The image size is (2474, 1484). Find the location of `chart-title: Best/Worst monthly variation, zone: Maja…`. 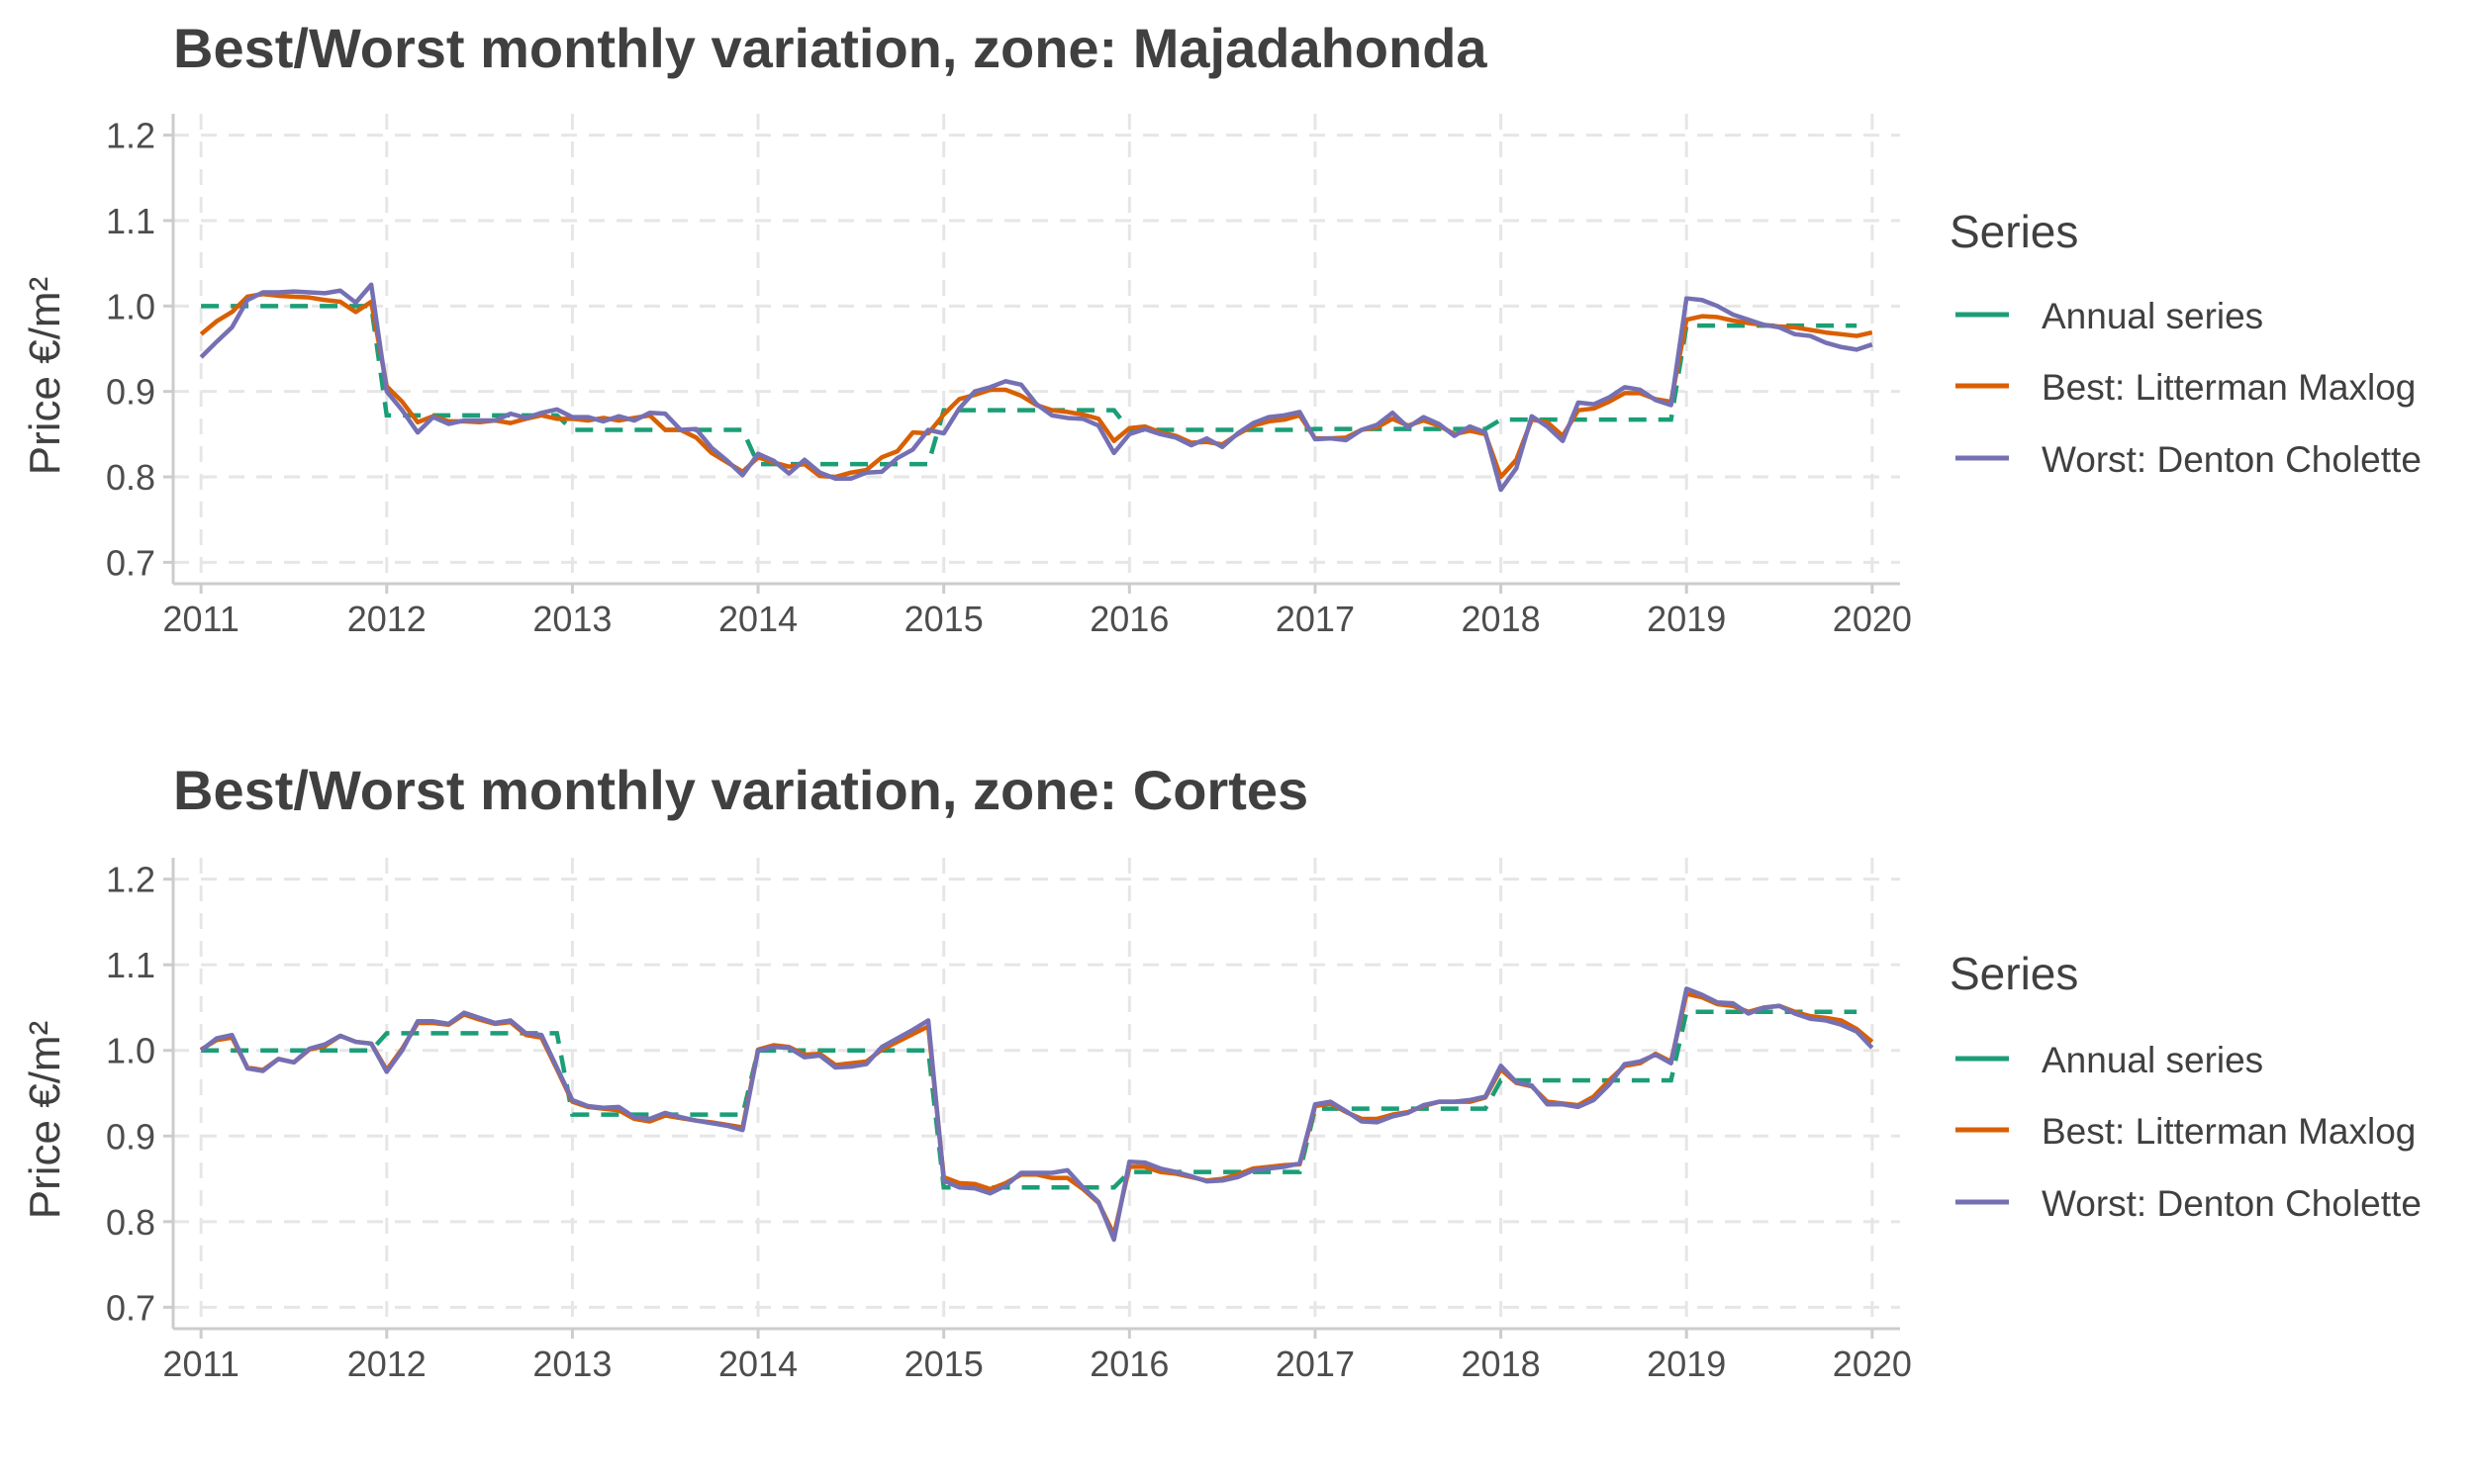

chart-title: Best/Worst monthly variation, zone: Maja… is located at coordinates (830, 48).